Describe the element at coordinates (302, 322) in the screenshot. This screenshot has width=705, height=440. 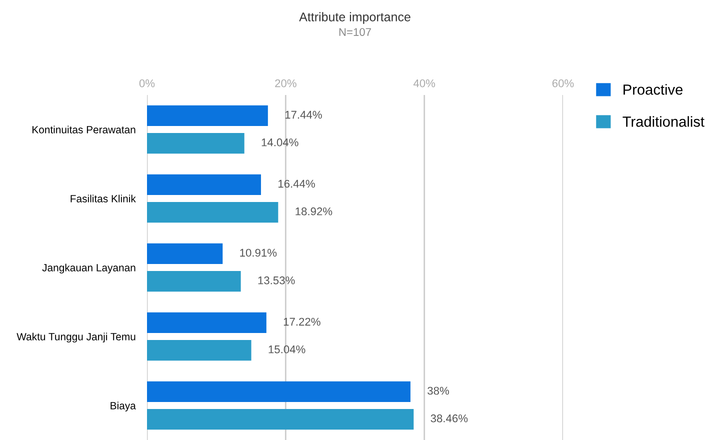
I see `data-label: 17.22%` at that location.